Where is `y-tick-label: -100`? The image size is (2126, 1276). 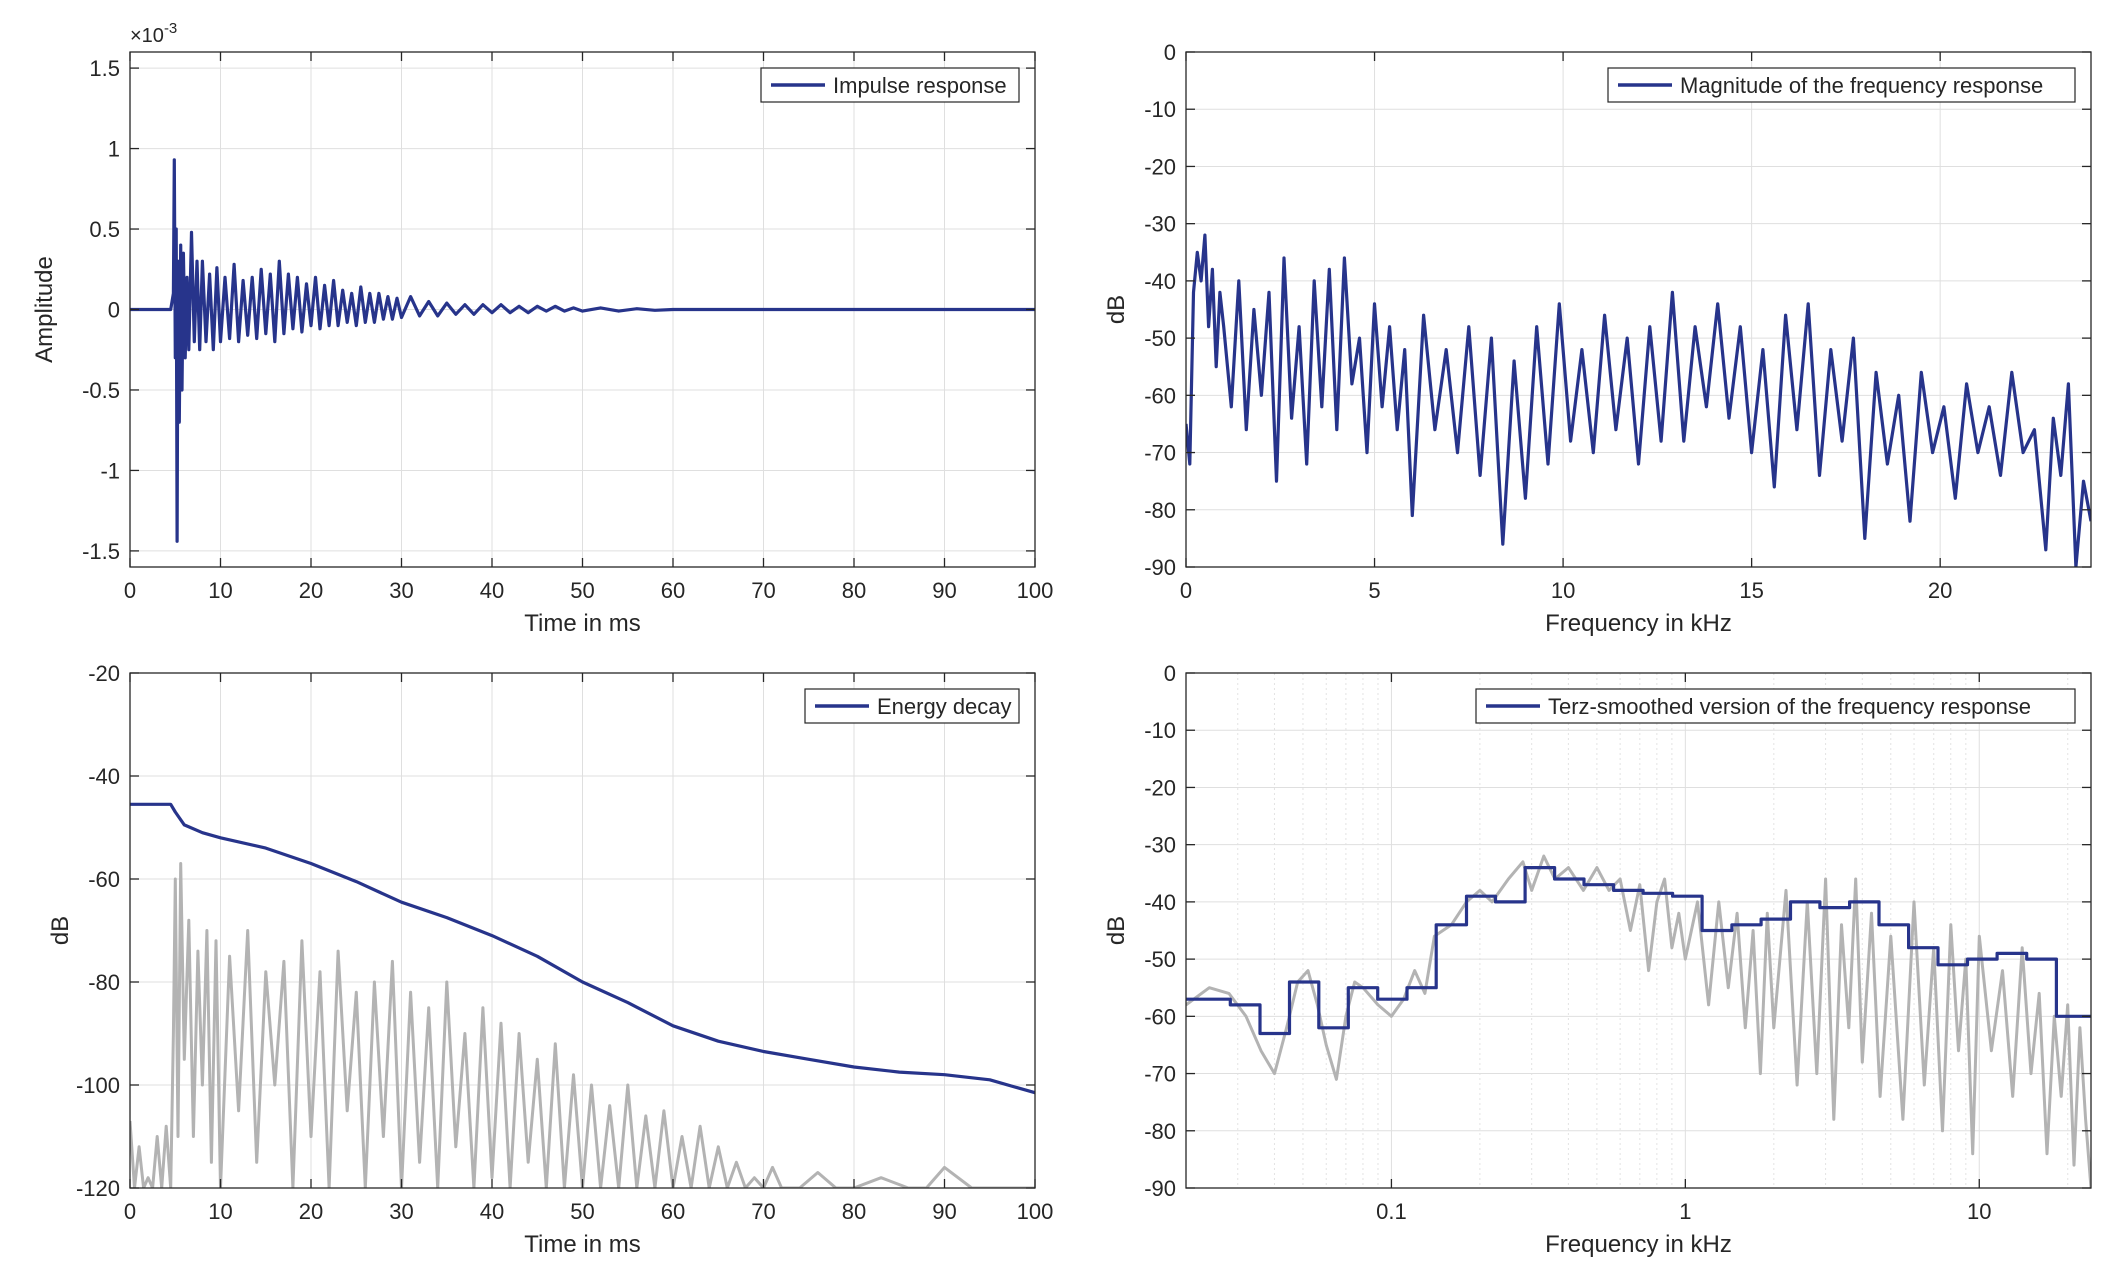
y-tick-label: -100 is located at coordinates (98, 1085).